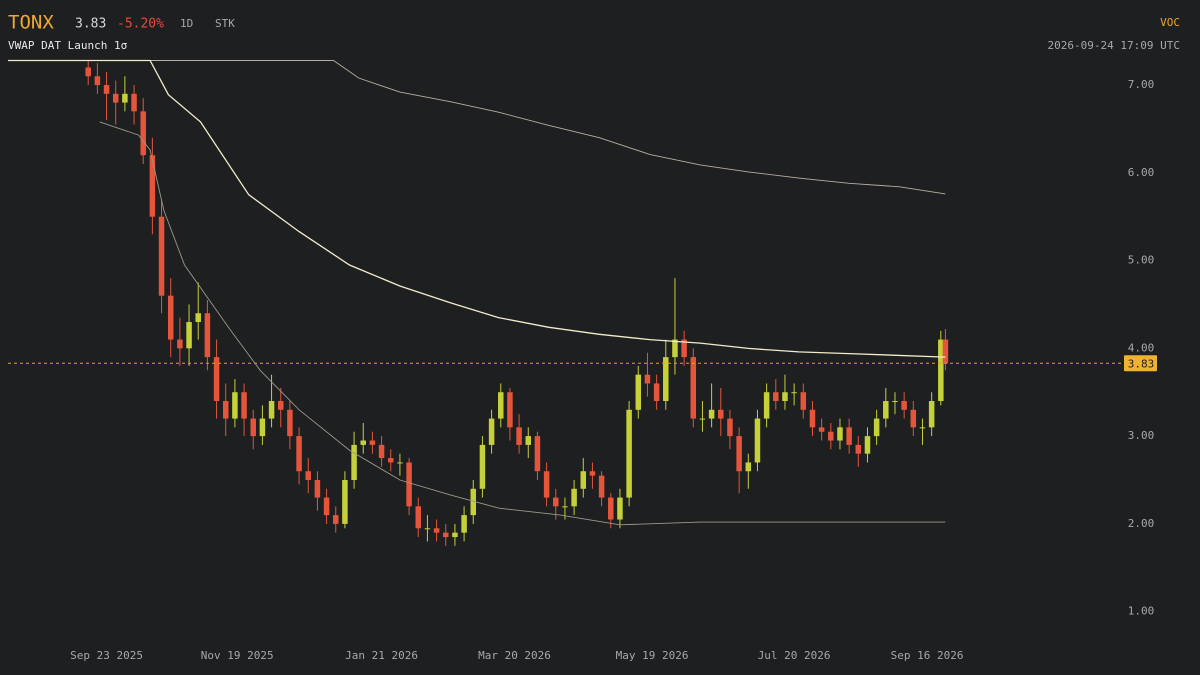 The height and width of the screenshot is (675, 1200). What do you see at coordinates (381, 655) in the screenshot?
I see `x-tick-label: Jan 21 2026` at bounding box center [381, 655].